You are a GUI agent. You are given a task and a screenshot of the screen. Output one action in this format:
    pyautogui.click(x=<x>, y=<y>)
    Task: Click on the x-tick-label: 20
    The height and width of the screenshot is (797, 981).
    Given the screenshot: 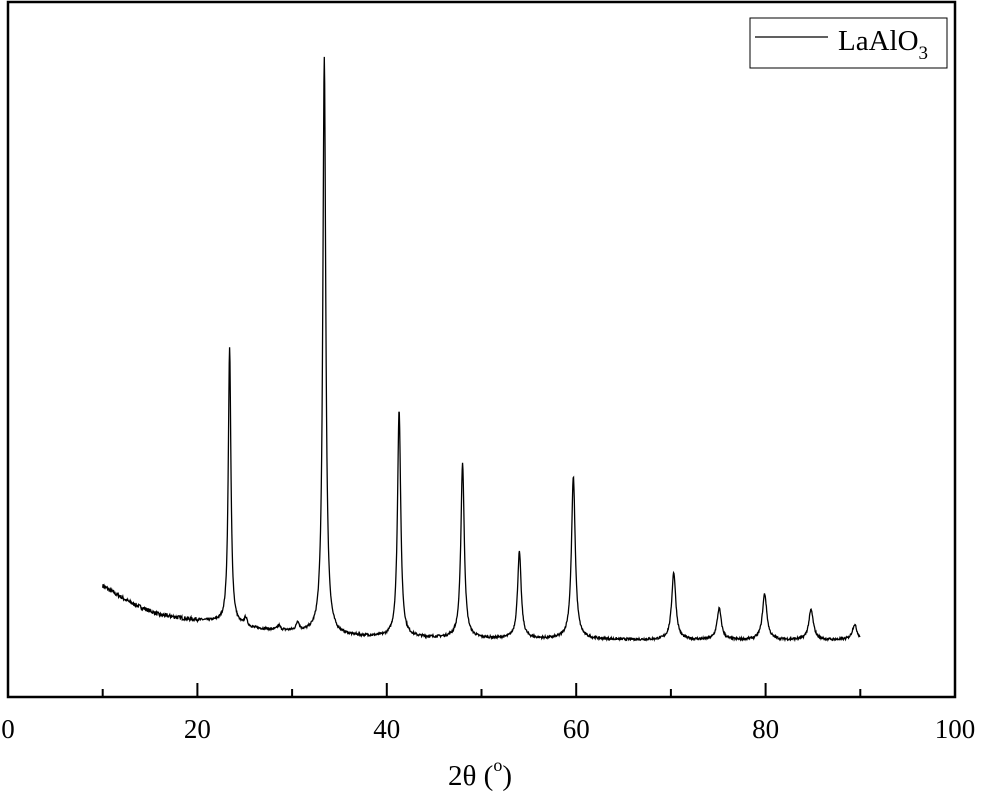 What is the action you would take?
    pyautogui.click(x=197, y=729)
    